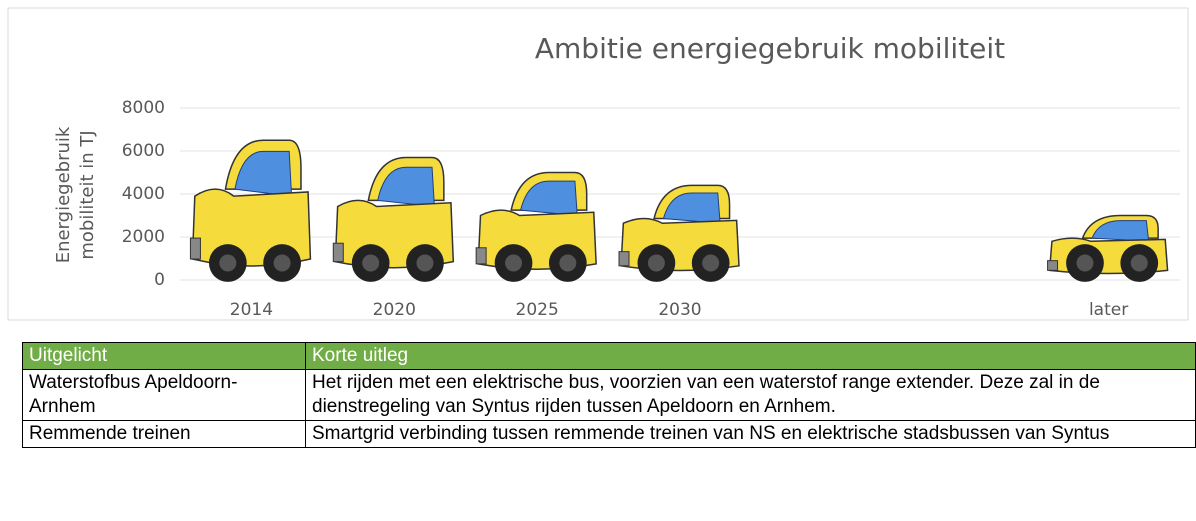 The width and height of the screenshot is (1196, 521). I want to click on x-tick-label: 2014, so click(251, 310).